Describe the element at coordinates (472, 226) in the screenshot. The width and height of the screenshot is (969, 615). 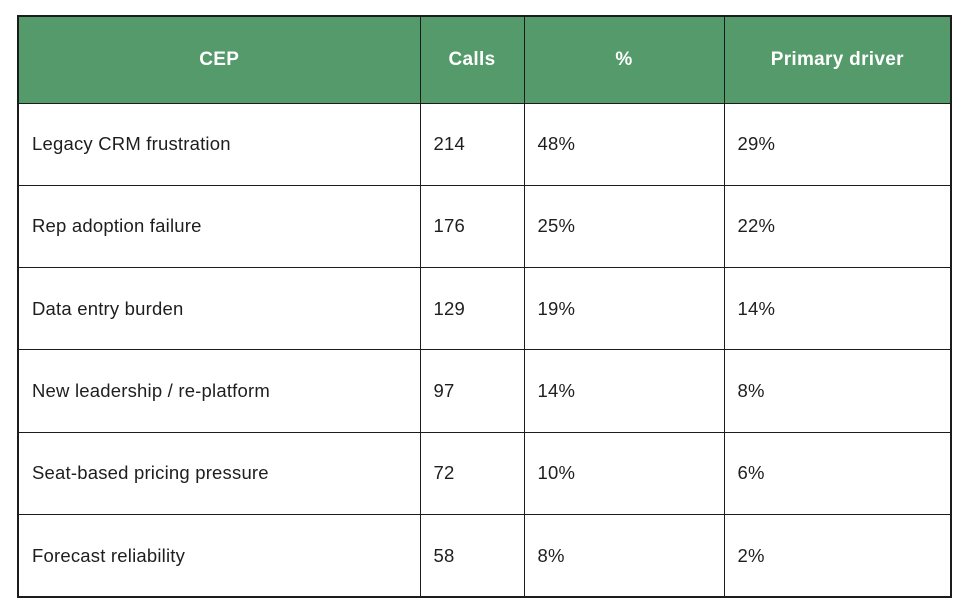
I see `cell-calls: 176` at that location.